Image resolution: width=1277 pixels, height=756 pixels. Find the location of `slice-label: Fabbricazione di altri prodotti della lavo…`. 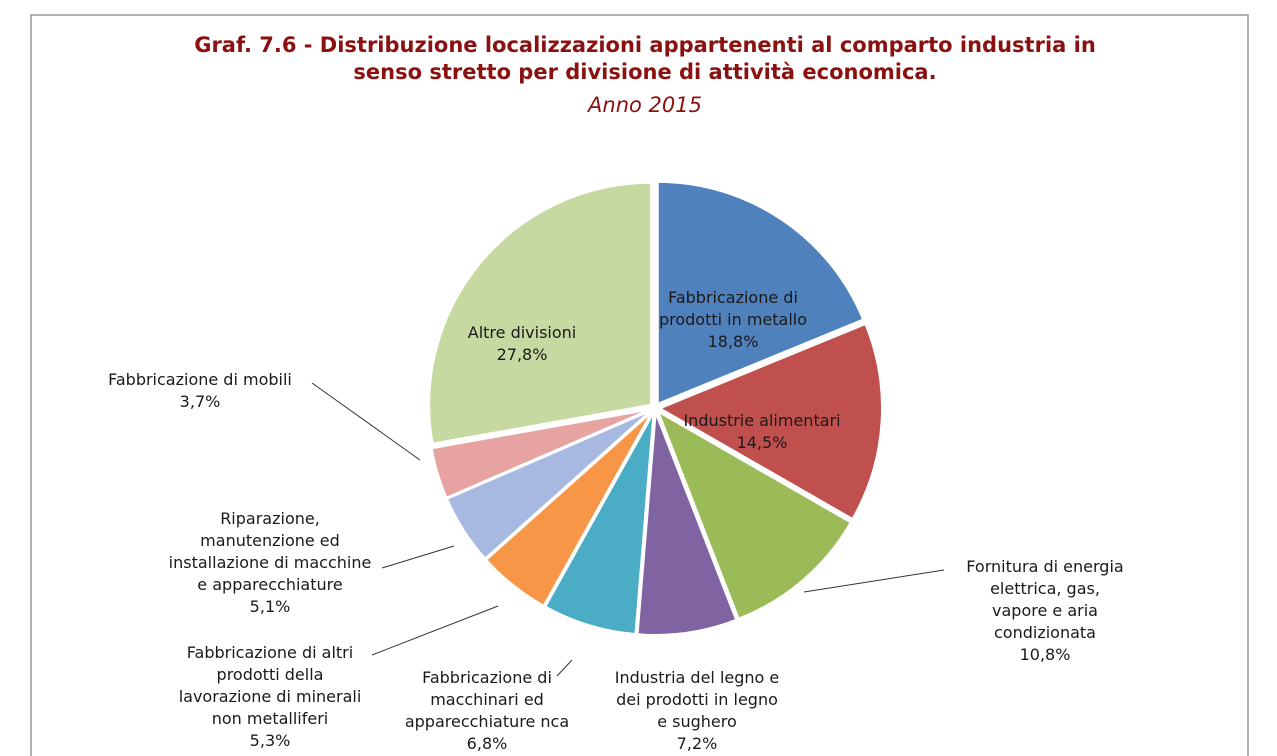

slice-label: Fabbricazione di altri prodotti della lavo… is located at coordinates (270, 685).